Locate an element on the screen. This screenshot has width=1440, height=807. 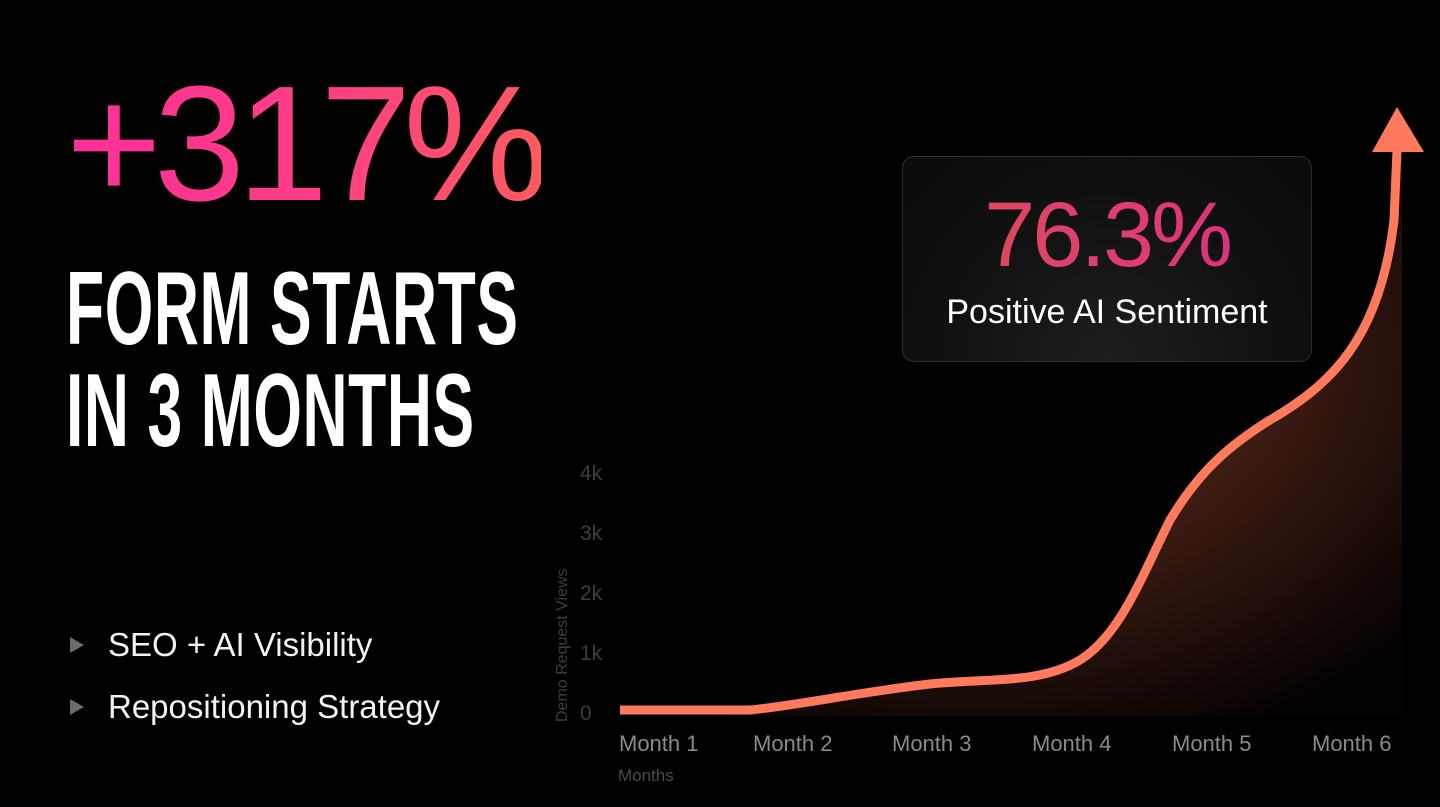
headline-line-1: FORM STARTS is located at coordinates (292, 309).